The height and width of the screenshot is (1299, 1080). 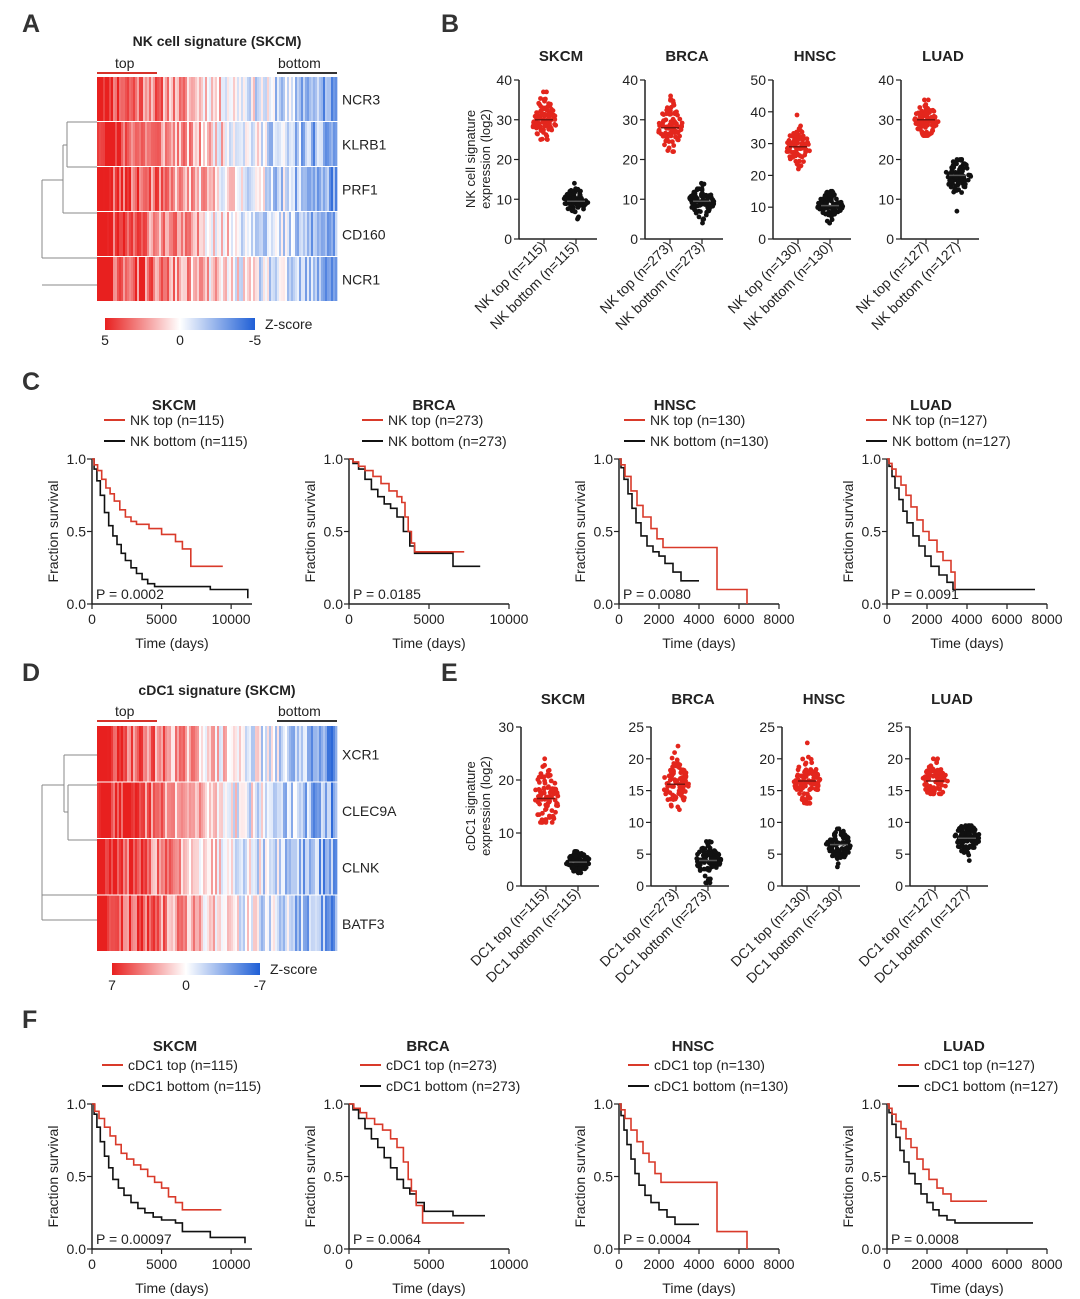 I want to click on scatter-ylabel-line: cDC1 signature, so click(x=470, y=806).